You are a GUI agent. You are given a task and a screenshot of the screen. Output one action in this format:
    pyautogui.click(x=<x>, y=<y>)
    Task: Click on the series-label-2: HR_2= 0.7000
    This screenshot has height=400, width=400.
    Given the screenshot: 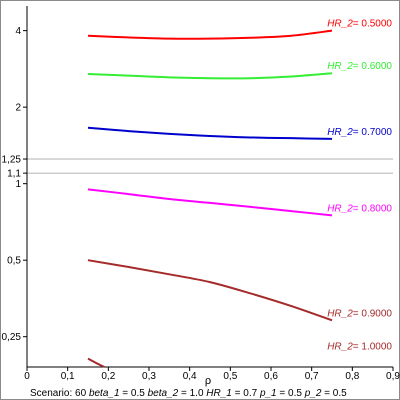 What is the action you would take?
    pyautogui.click(x=359, y=132)
    